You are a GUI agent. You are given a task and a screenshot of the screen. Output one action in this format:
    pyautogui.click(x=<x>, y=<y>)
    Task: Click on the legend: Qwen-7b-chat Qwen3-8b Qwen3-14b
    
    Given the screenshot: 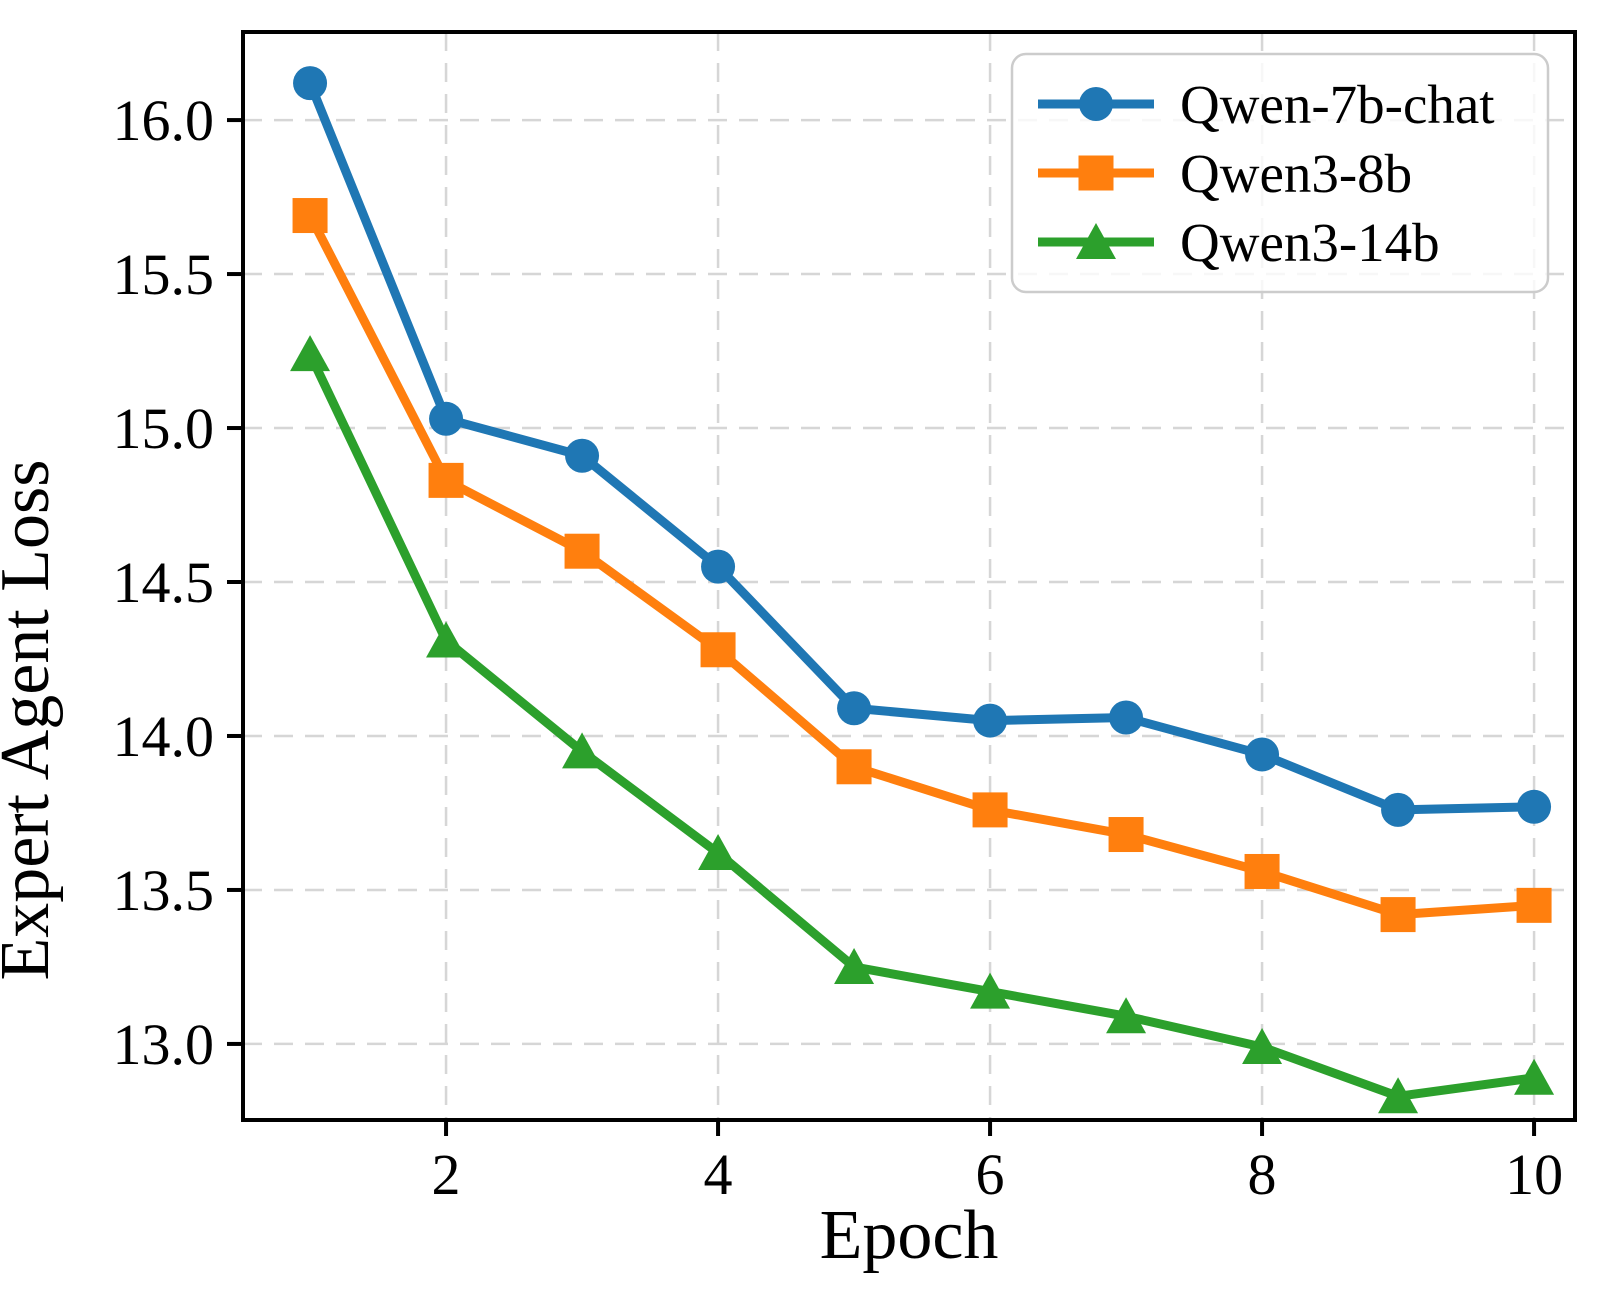 What is the action you would take?
    pyautogui.click(x=1280, y=173)
    